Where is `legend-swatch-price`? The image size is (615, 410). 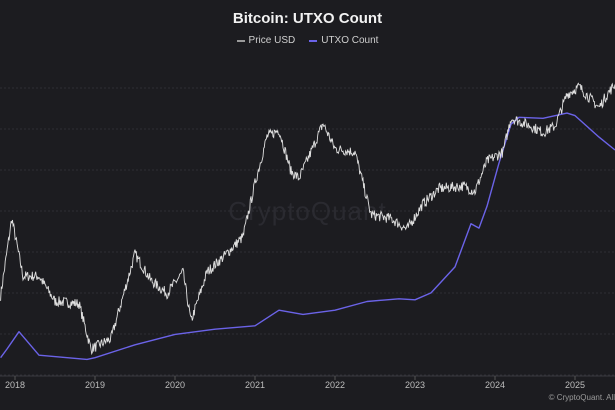
legend-swatch-price is located at coordinates (240, 40).